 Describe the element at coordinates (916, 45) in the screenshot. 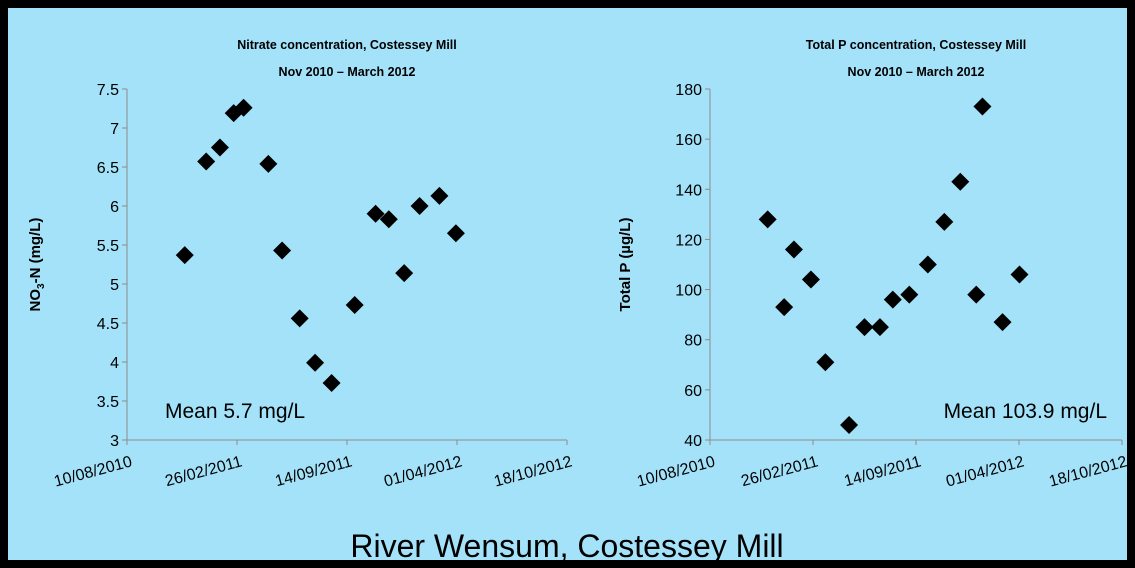

I see `chart-2-title: Total P concentration, Costessey Mill` at that location.